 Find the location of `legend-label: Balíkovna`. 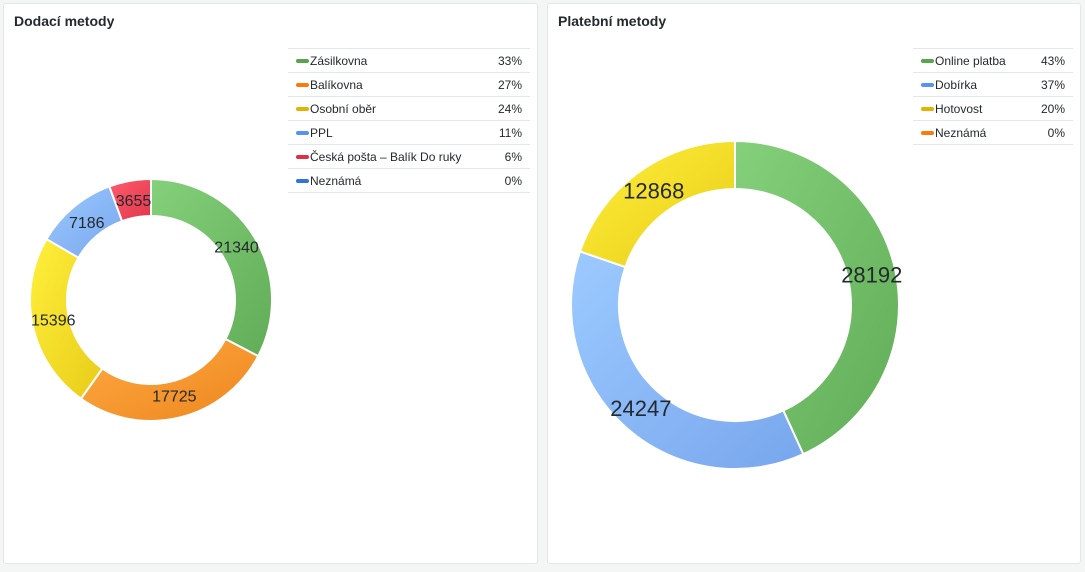

legend-label: Balíkovna is located at coordinates (401, 84).